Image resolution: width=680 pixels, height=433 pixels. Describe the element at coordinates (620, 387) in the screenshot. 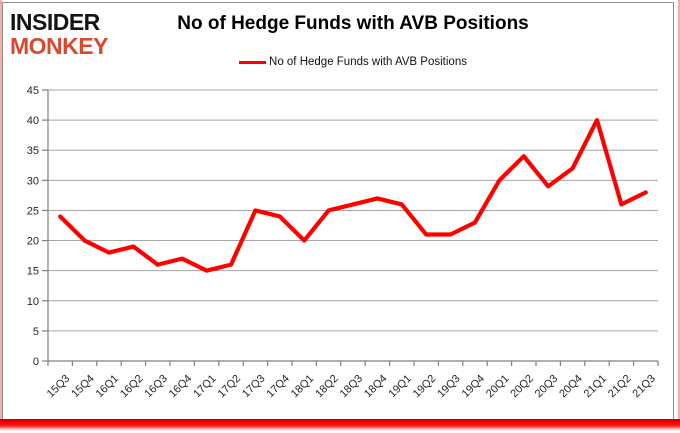

I see `svg-text: 21Q2` at that location.